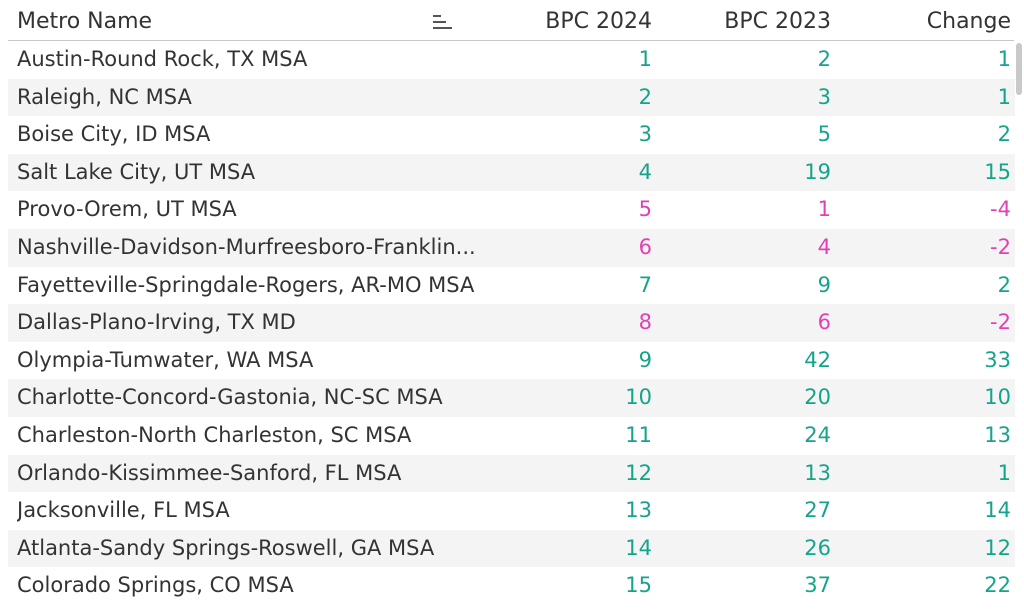 The image size is (1024, 613). What do you see at coordinates (127, 209) in the screenshot?
I see `metro-name-cell: Provo-Orem, UT MSA` at bounding box center [127, 209].